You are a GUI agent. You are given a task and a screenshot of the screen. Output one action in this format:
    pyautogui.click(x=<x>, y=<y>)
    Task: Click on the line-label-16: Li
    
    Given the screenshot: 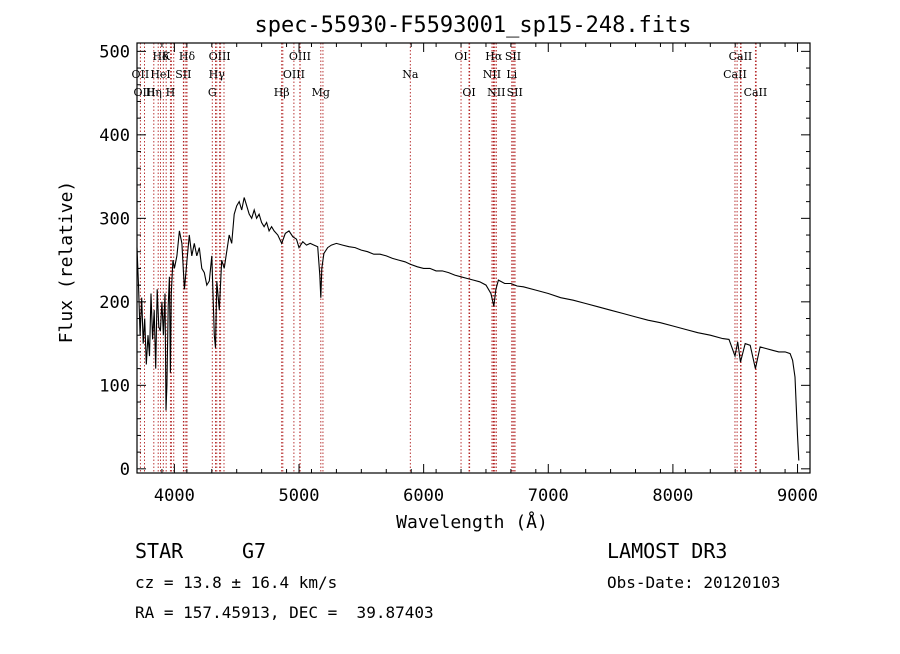 What is the action you would take?
    pyautogui.click(x=511, y=74)
    